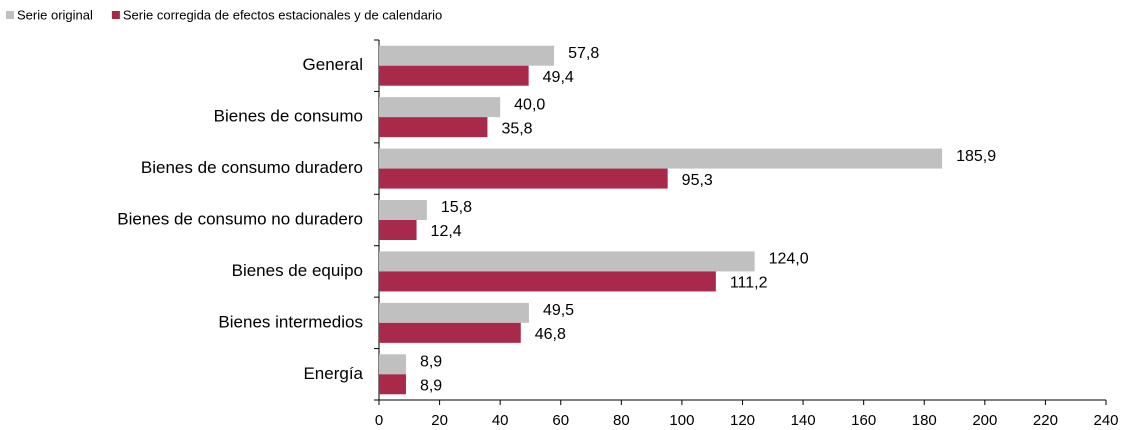 This screenshot has height=430, width=1129. Describe the element at coordinates (1105, 420) in the screenshot. I see `x-tick-label: 240` at that location.